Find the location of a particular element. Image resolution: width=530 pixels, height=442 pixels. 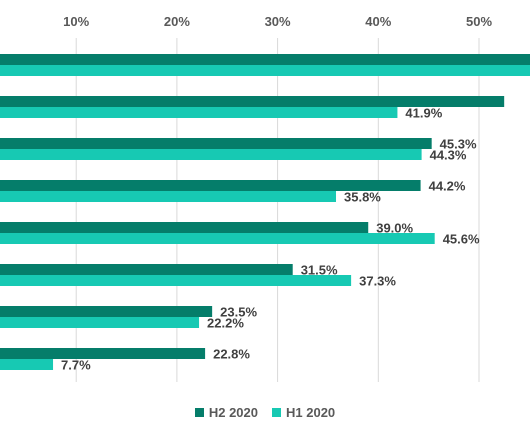

data-label: 45.6% is located at coordinates (461, 239).